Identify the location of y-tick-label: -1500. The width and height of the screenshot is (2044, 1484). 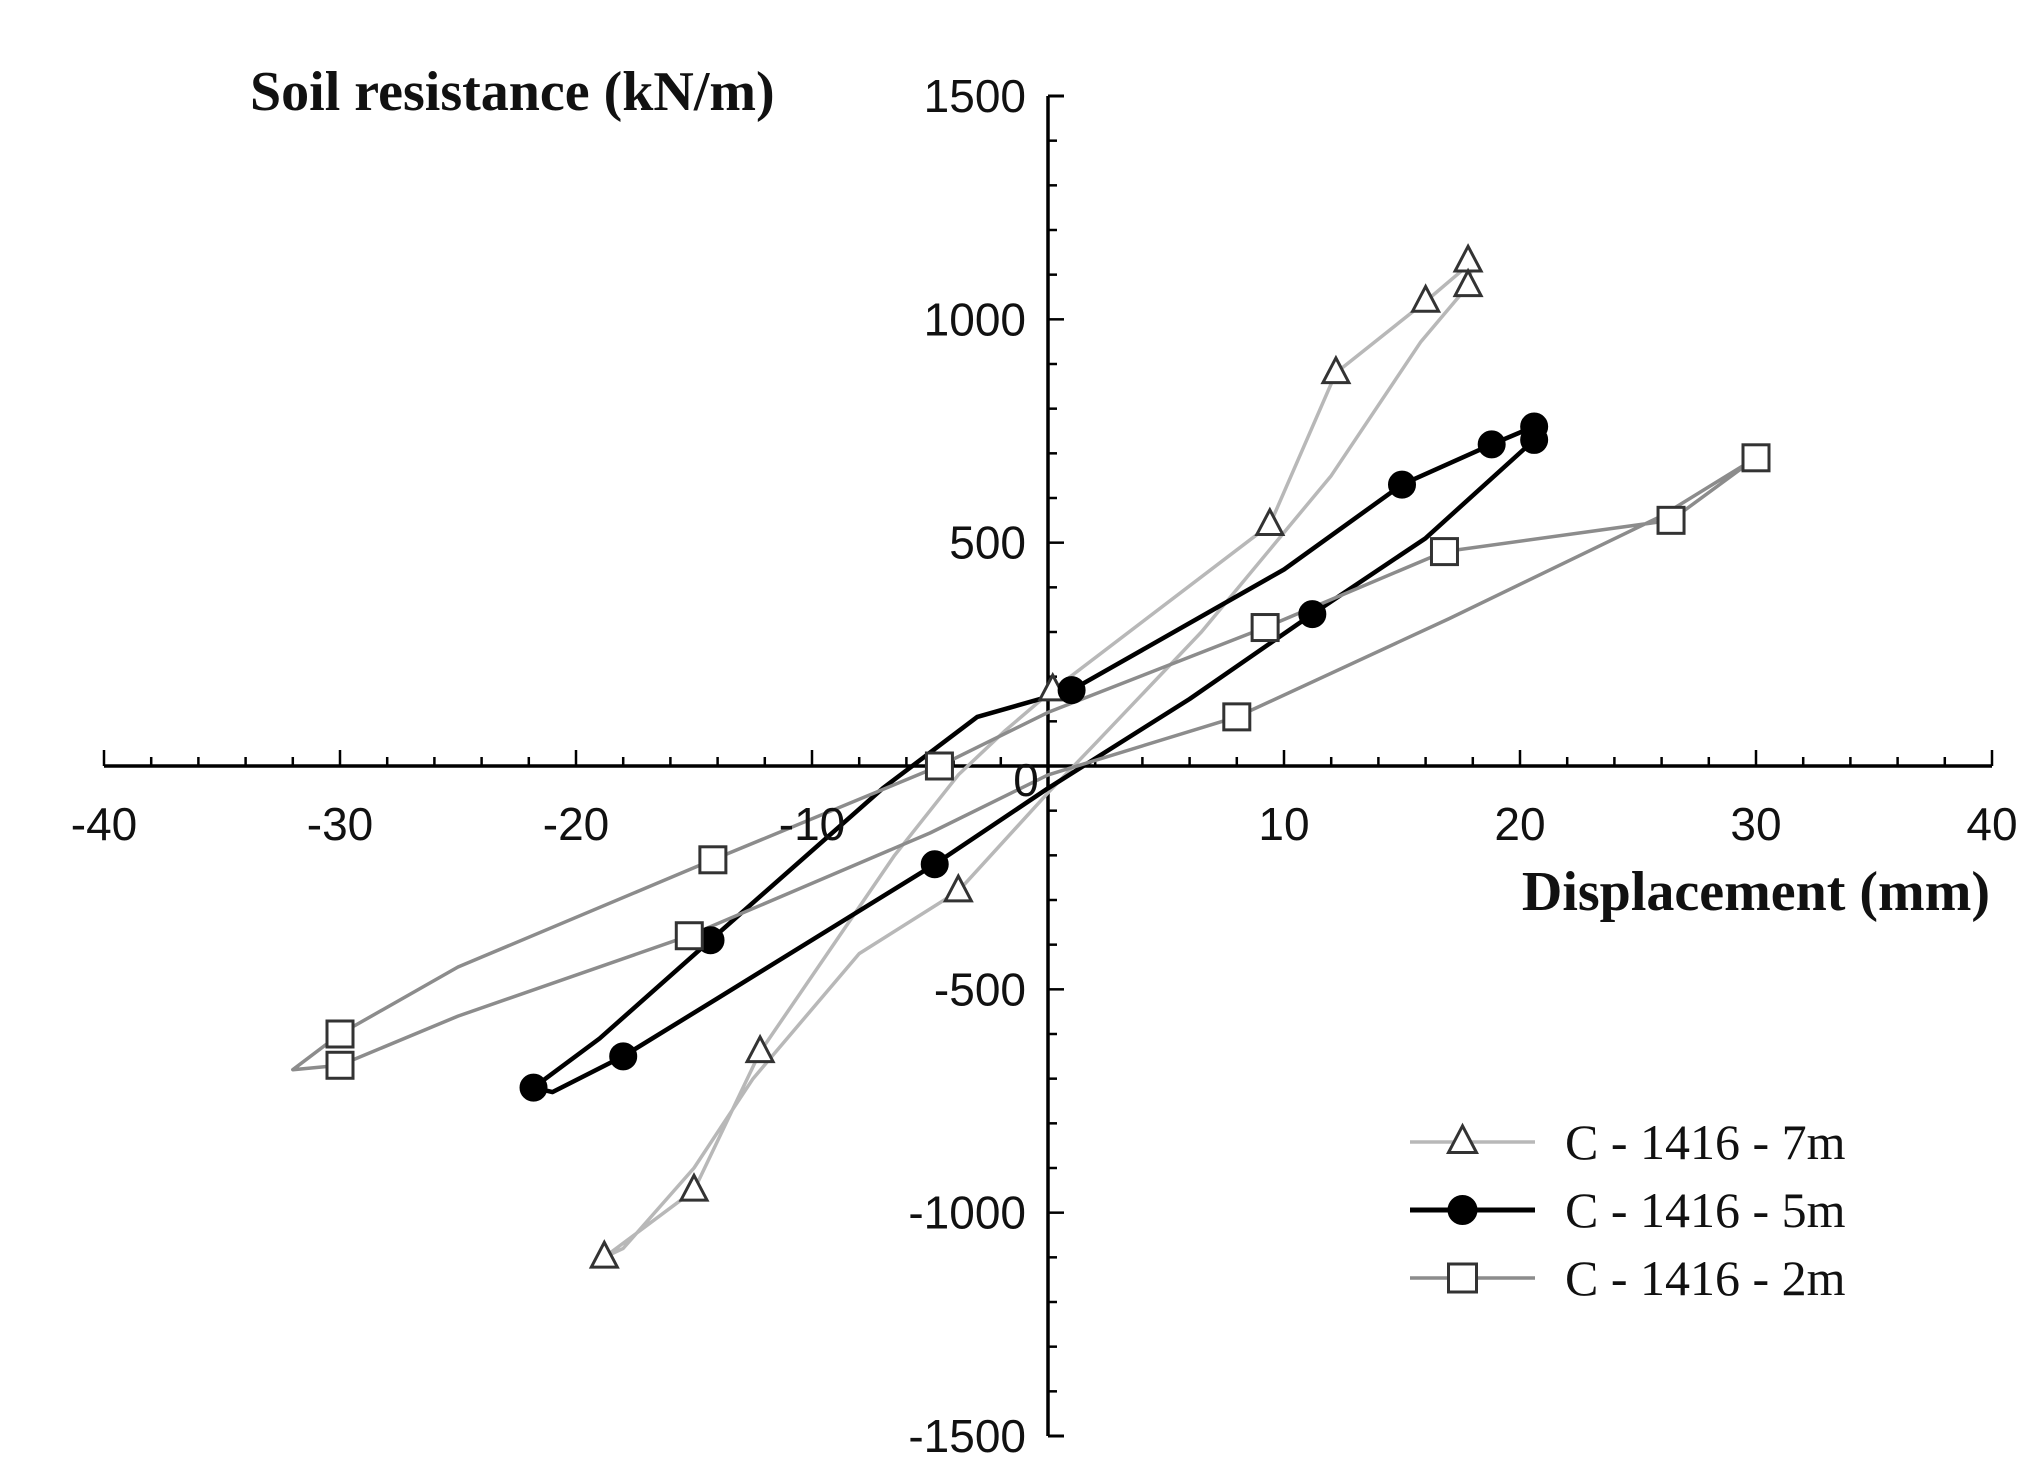
(967, 1436).